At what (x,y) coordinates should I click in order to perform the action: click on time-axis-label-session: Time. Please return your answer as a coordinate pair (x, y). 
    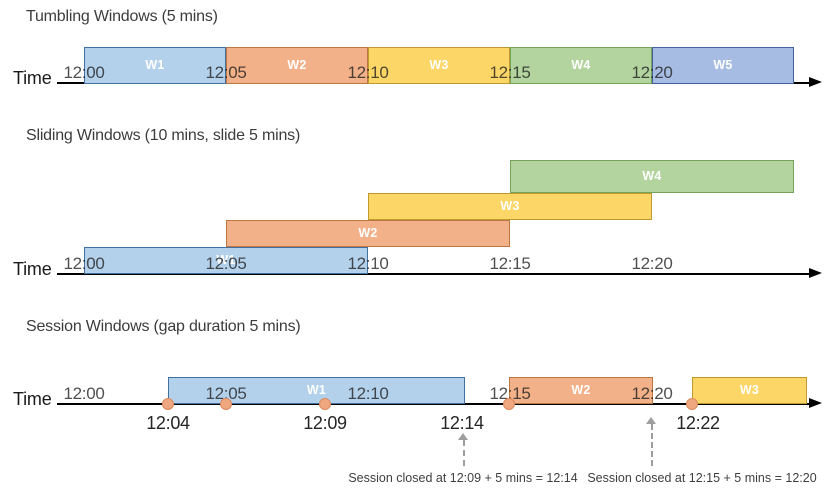
    Looking at the image, I should click on (32, 399).